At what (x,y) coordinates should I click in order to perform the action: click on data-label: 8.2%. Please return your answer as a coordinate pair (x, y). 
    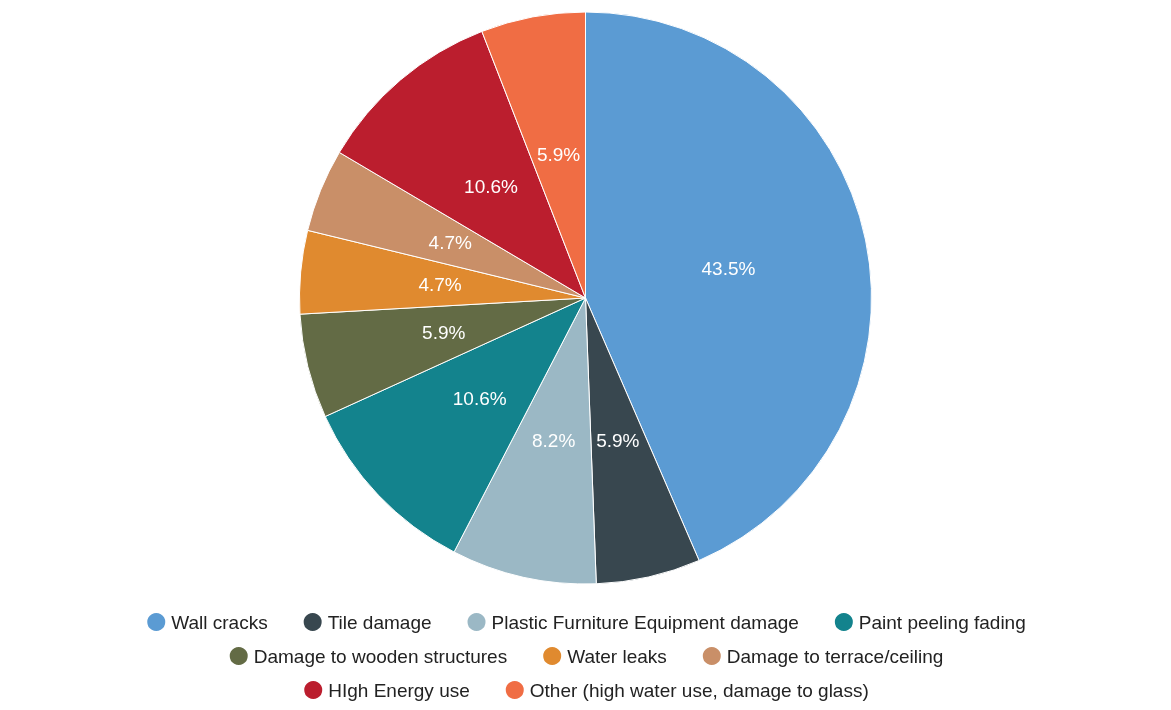
    Looking at the image, I should click on (553, 440).